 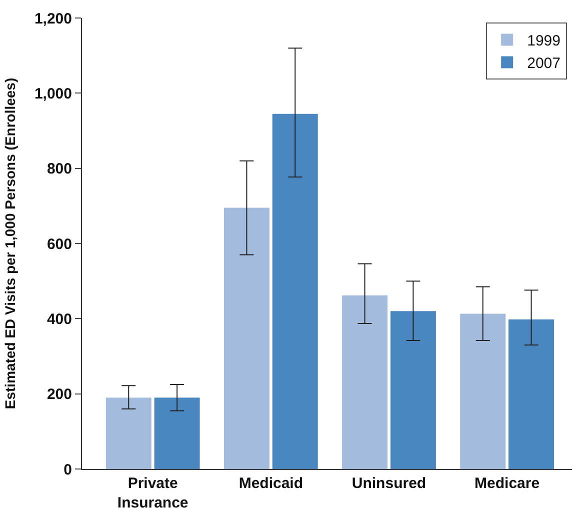 I want to click on y-tick-label: 1,000, so click(x=53, y=93).